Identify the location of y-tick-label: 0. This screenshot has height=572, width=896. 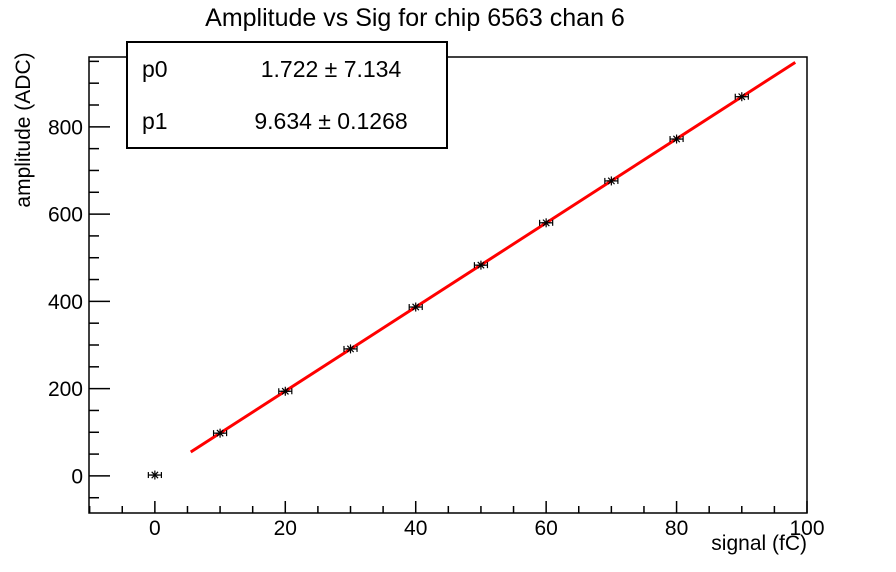
(77, 476).